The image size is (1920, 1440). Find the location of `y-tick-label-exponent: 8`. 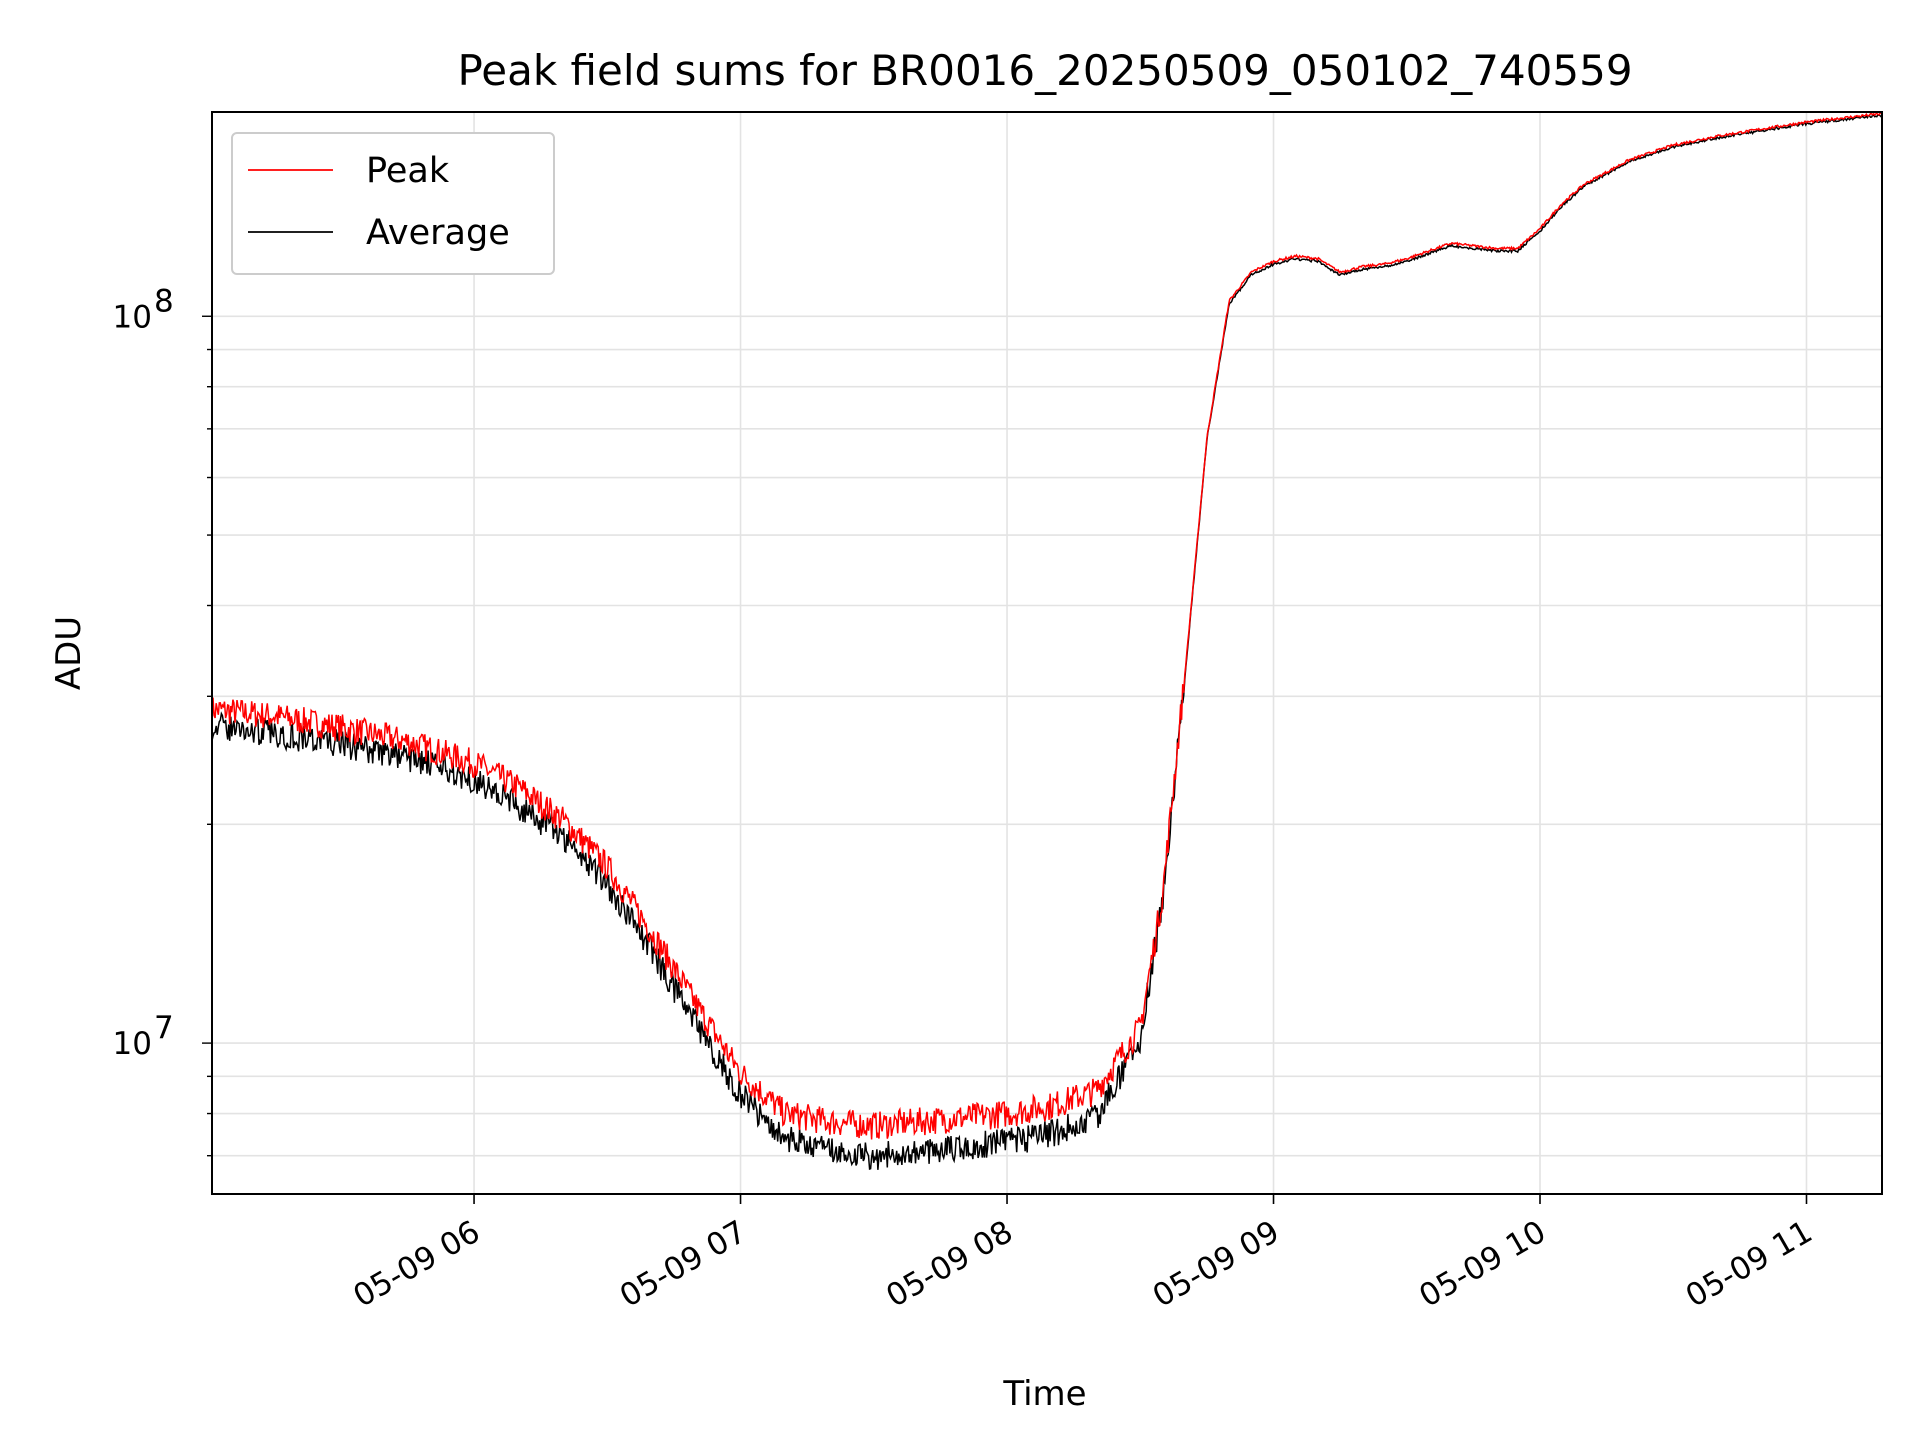

y-tick-label-exponent: 8 is located at coordinates (164, 301).